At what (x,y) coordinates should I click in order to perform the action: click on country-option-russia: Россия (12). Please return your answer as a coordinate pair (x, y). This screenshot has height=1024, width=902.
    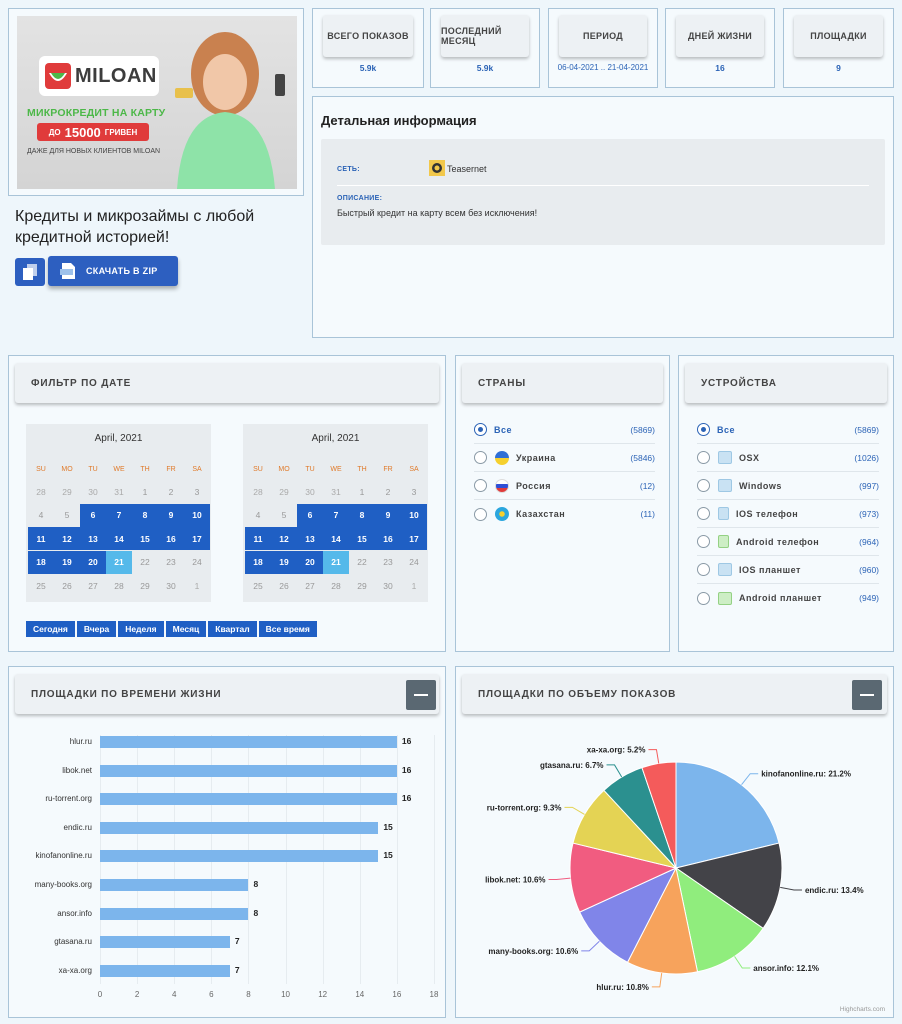
    Looking at the image, I should click on (564, 486).